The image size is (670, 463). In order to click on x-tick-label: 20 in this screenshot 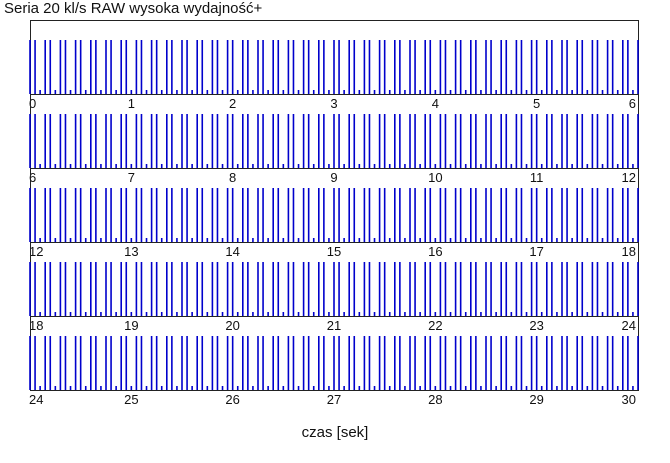, I will do `click(232, 325)`.